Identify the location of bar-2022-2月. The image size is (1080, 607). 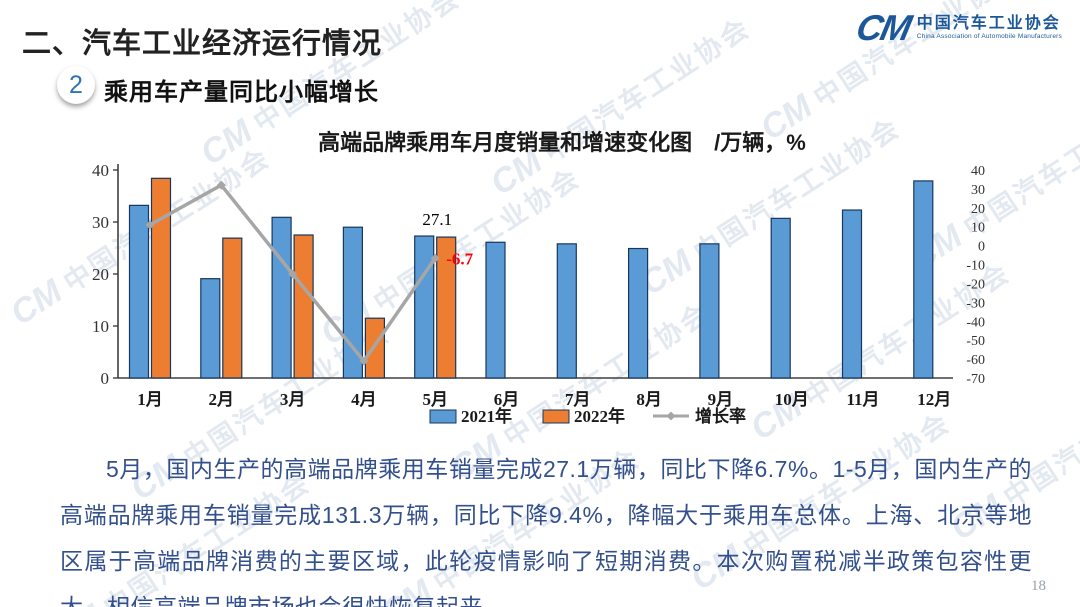
(232, 308).